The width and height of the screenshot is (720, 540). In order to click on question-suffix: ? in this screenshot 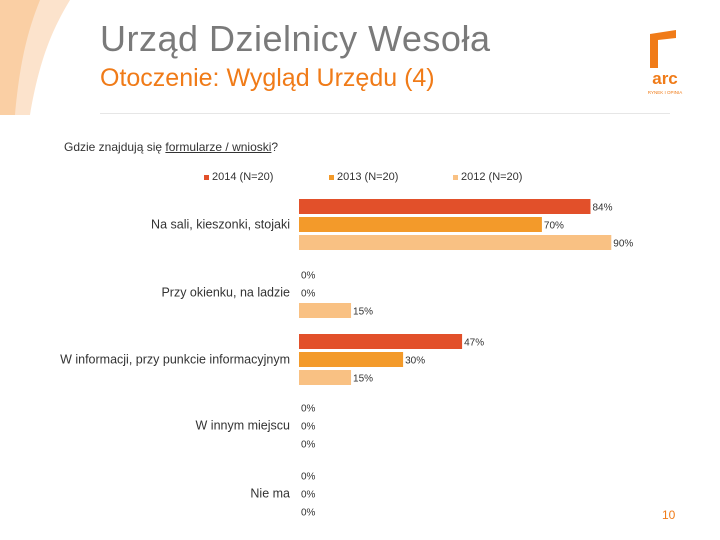, I will do `click(275, 147)`.